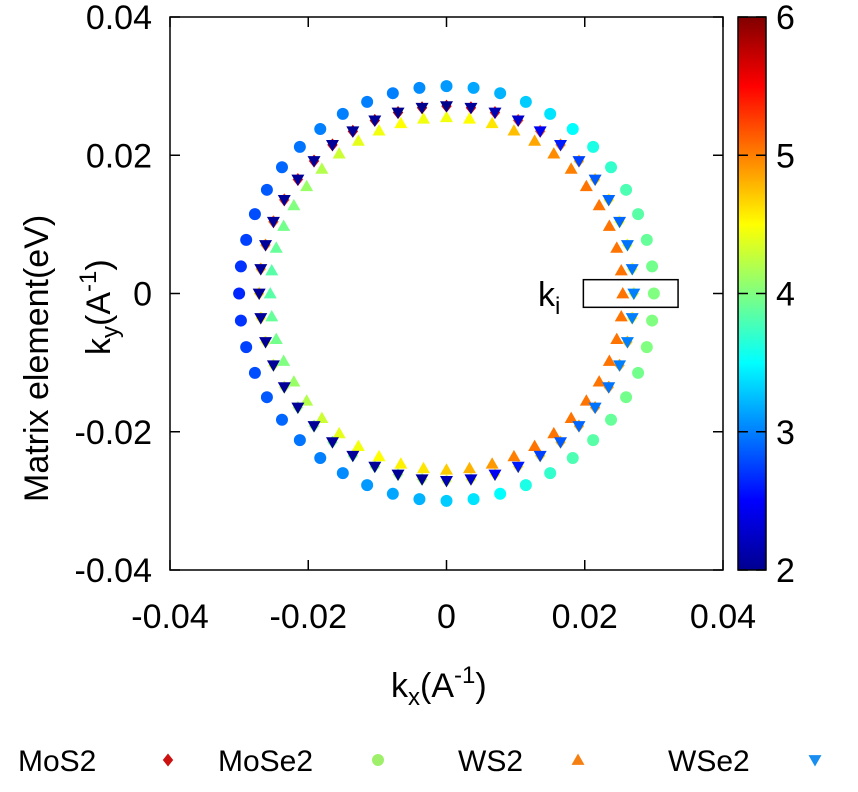 Image resolution: width=858 pixels, height=792 pixels. Describe the element at coordinates (119, 156) in the screenshot. I see `y-tick-label: 0.02` at that location.